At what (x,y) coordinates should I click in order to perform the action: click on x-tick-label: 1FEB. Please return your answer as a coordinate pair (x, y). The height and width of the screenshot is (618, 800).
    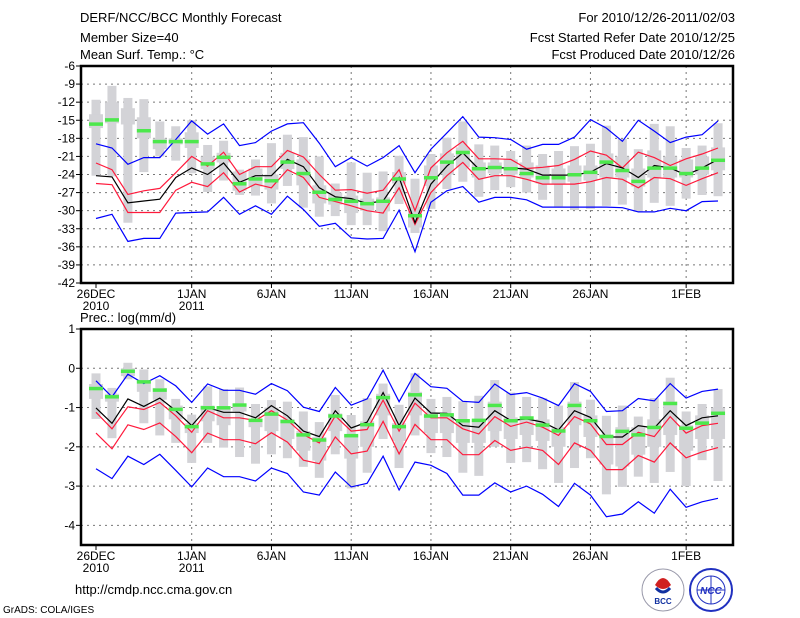
    Looking at the image, I should click on (686, 294).